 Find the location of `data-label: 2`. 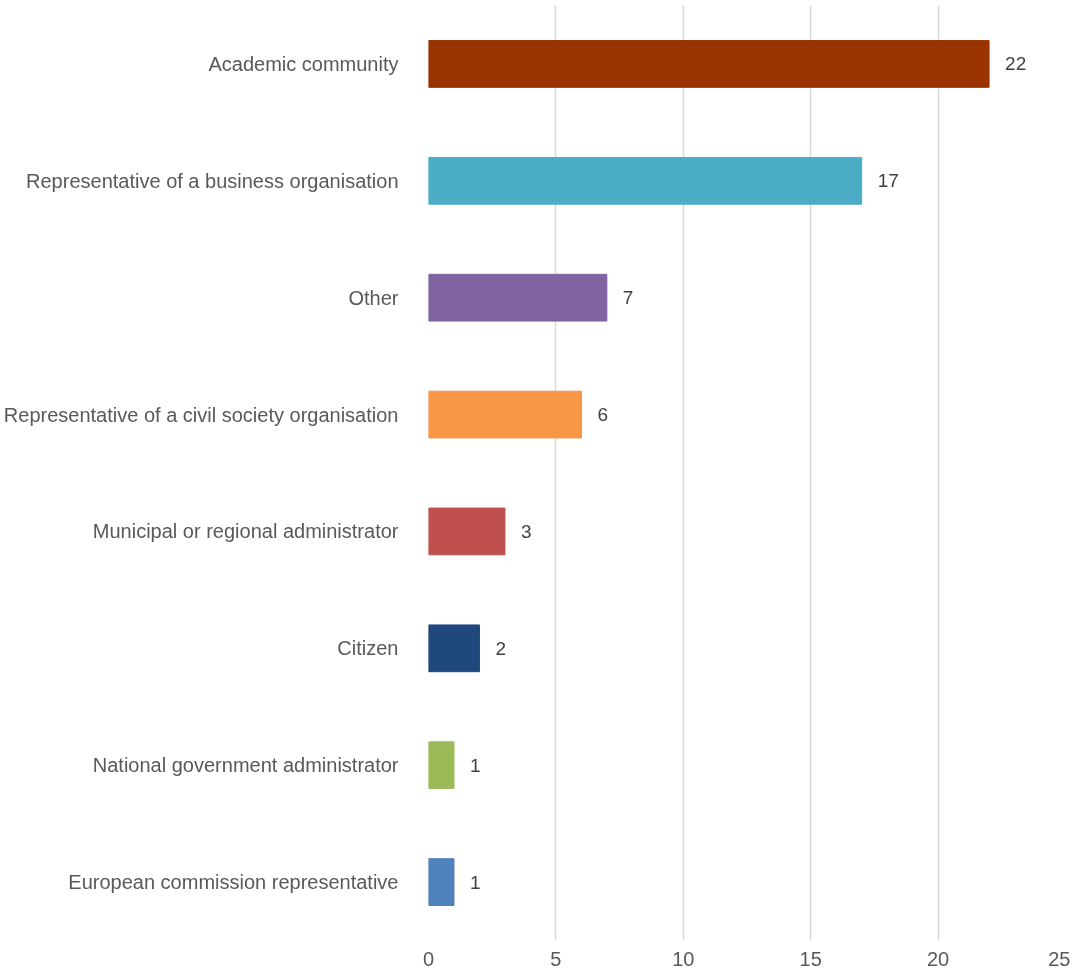

data-label: 2 is located at coordinates (501, 648).